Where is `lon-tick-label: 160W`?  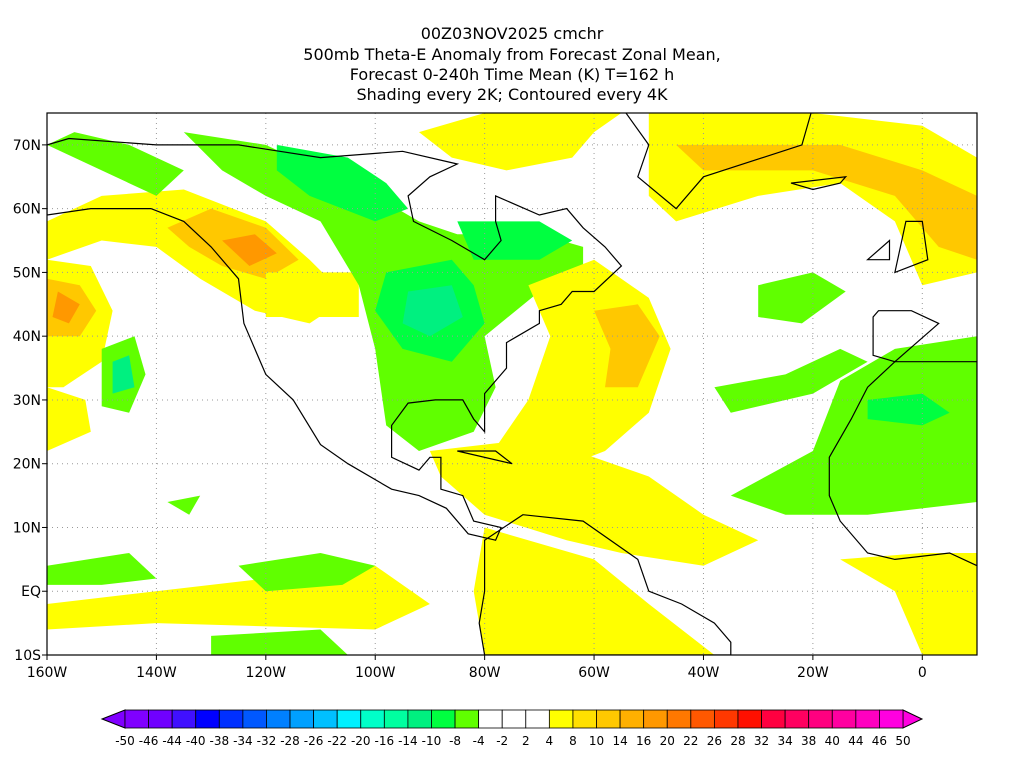
lon-tick-label: 160W is located at coordinates (47, 673).